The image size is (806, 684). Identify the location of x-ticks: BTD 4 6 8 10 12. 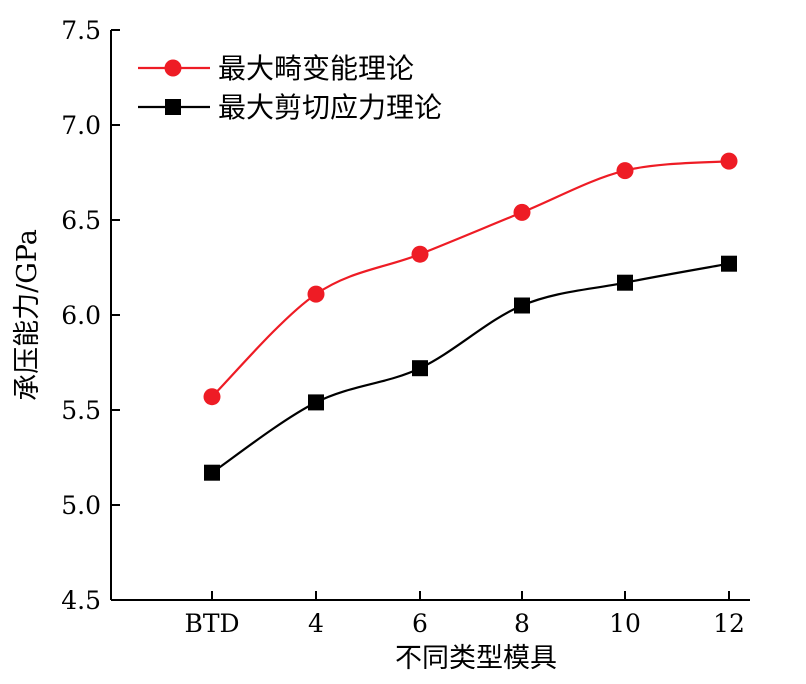
(464, 614).